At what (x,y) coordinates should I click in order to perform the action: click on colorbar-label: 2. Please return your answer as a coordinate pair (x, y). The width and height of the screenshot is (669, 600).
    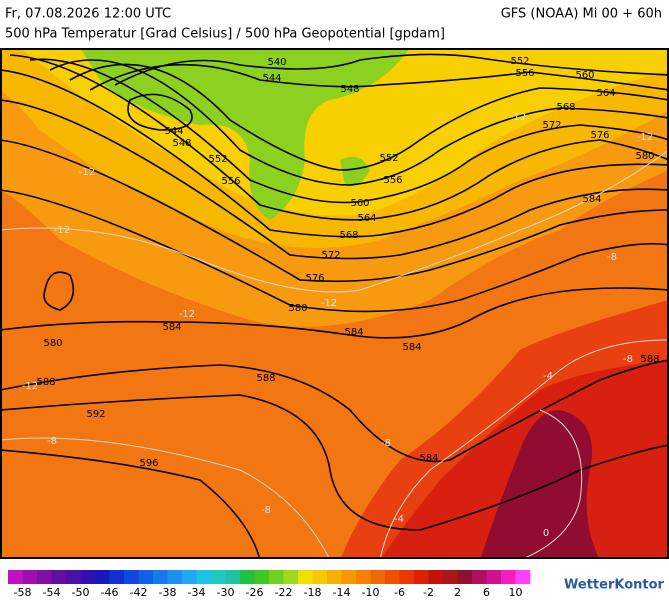
    Looking at the image, I should click on (457, 592).